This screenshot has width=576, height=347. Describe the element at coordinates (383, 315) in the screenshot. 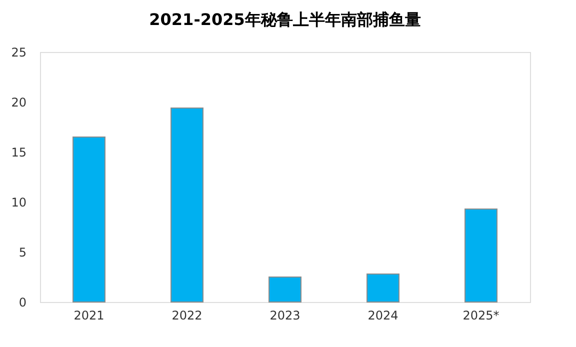

I see `x-tick-label: 2024` at that location.